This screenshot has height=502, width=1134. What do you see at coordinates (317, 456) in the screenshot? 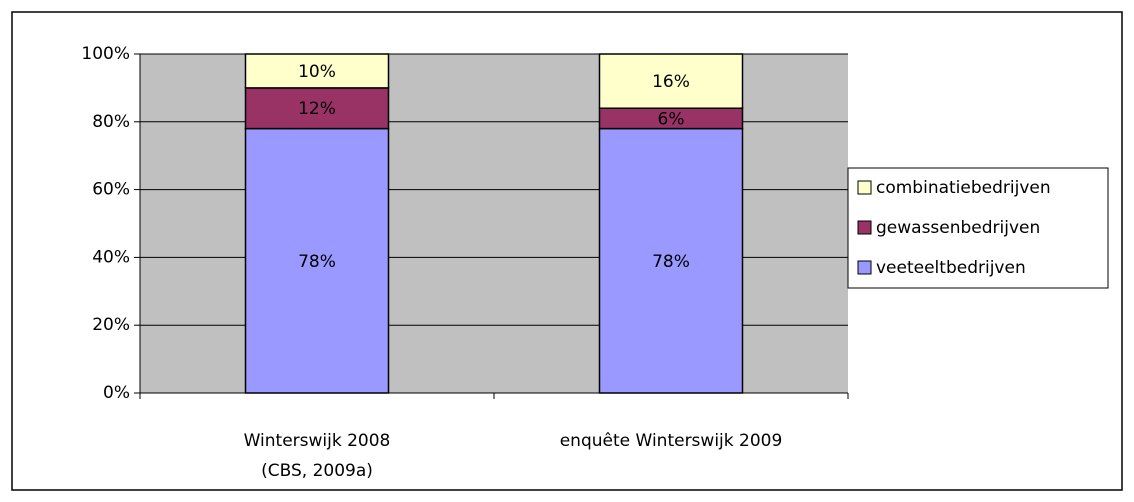
I see `x-tick-label: Winterswijk 2008 (CBS, 2009a)` at bounding box center [317, 456].